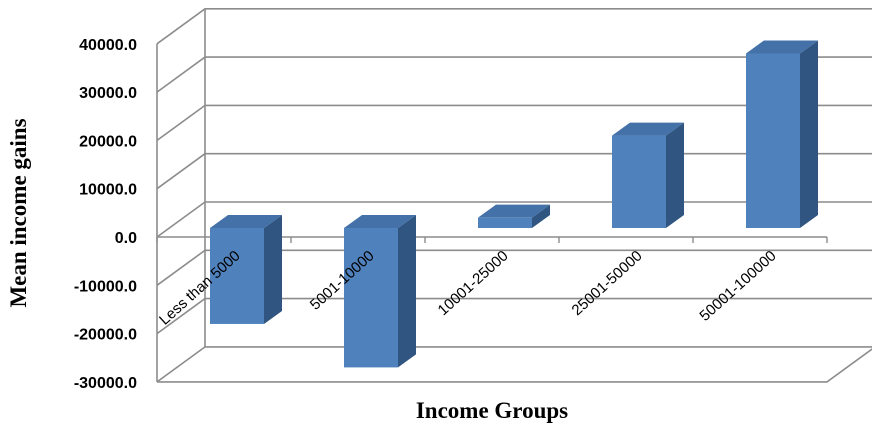 This screenshot has height=425, width=872. What do you see at coordinates (108, 190) in the screenshot?
I see `y-tick-label: 10000.0` at bounding box center [108, 190].